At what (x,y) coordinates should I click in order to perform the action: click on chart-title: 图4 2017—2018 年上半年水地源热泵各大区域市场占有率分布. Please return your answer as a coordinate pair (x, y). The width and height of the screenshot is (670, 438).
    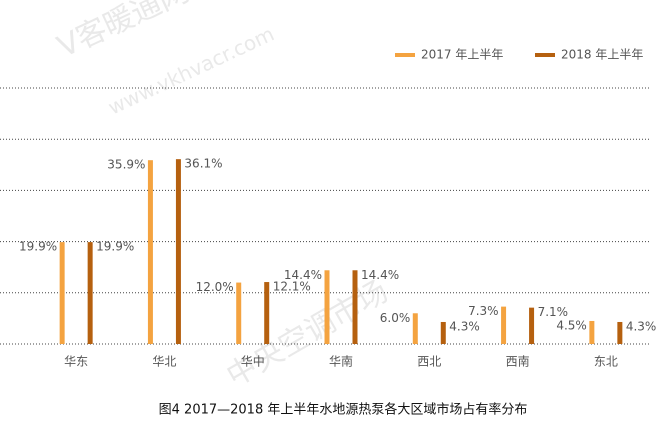
    Looking at the image, I should click on (343, 410).